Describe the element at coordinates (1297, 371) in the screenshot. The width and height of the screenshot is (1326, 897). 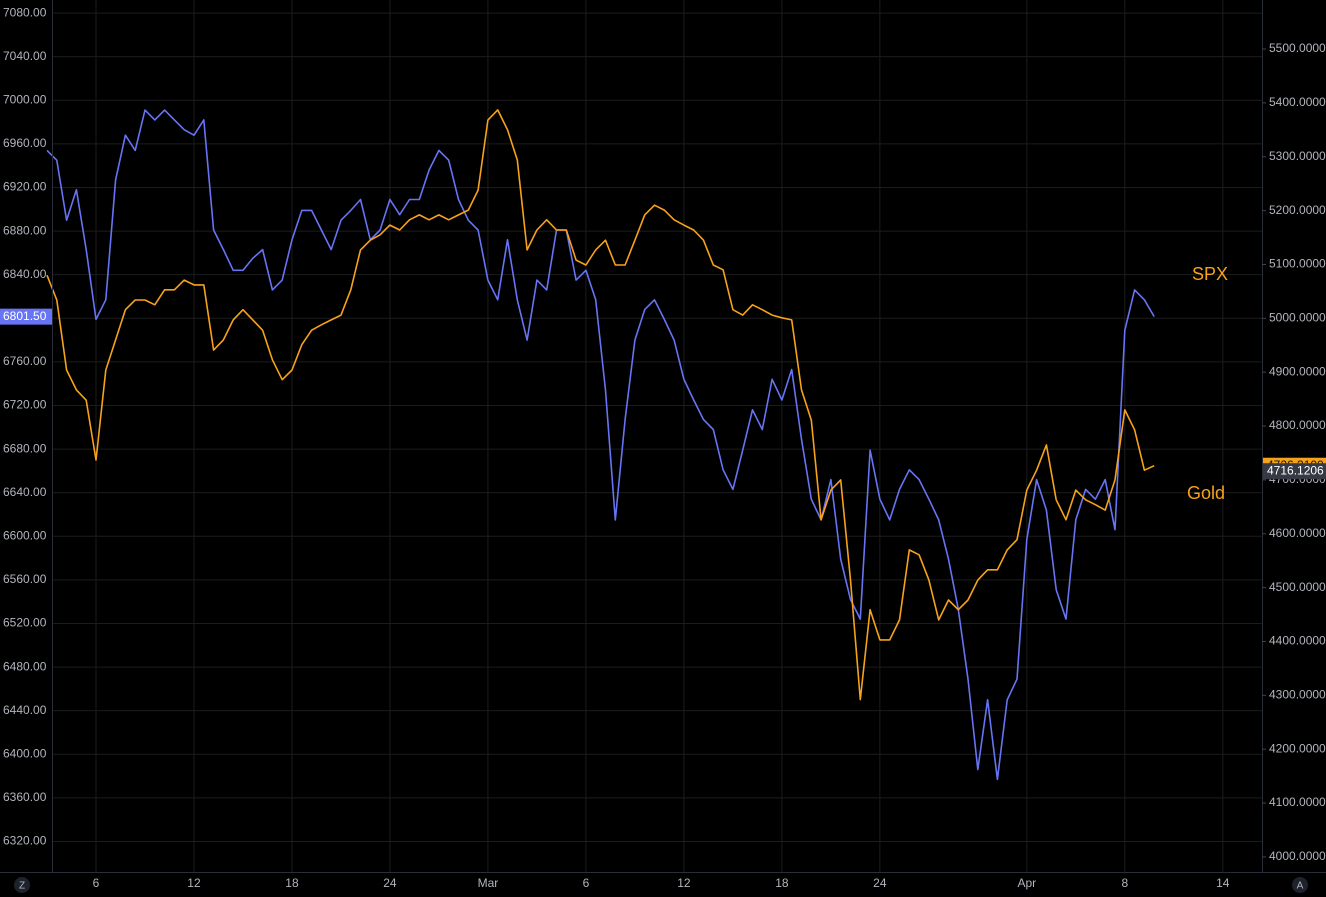
I see `y2-tick-label: 4900.0000` at that location.